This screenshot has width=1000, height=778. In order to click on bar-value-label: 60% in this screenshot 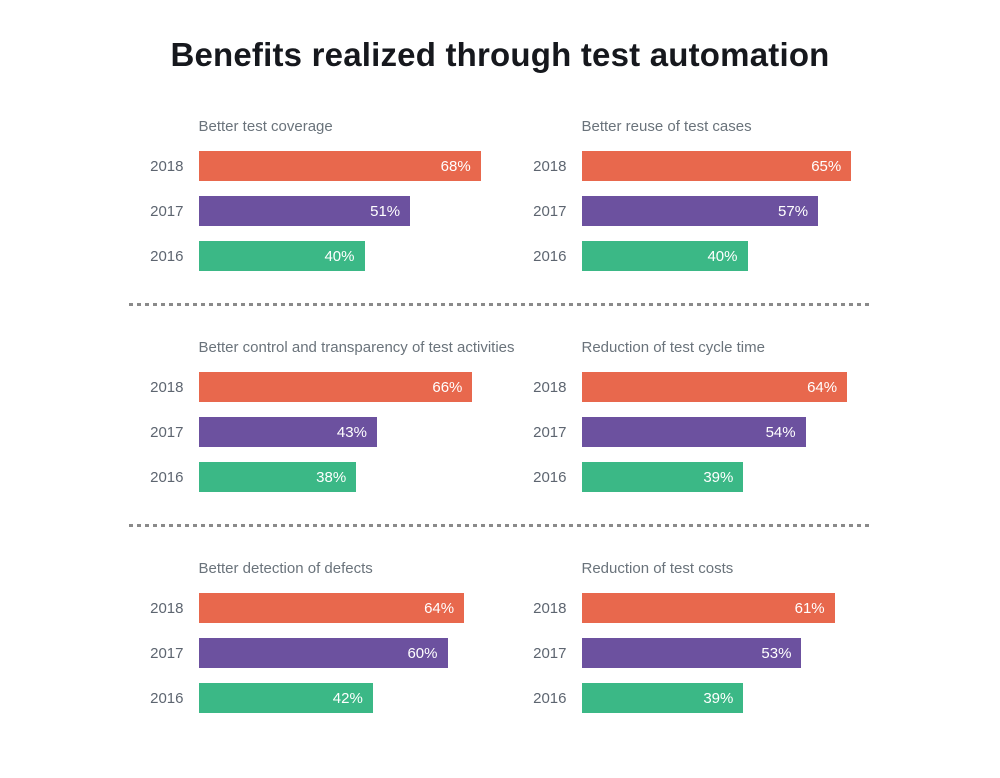, I will do `click(422, 653)`.